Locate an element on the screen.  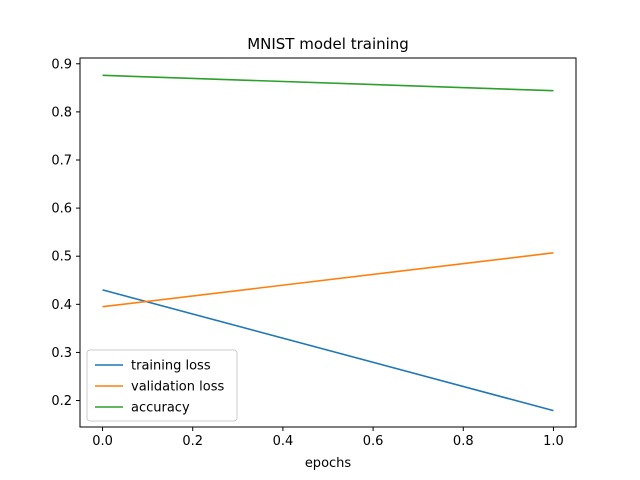
y-tick-label: 0.9 is located at coordinates (61, 64).